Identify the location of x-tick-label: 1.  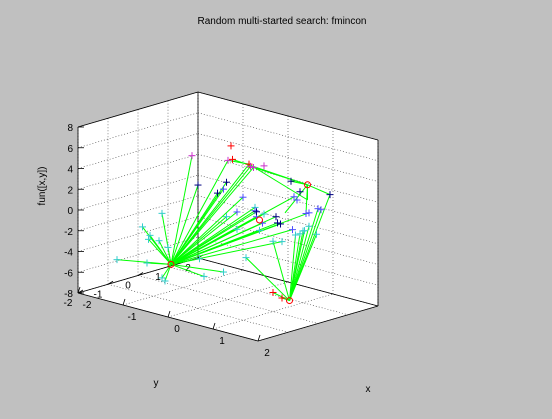
(222, 341).